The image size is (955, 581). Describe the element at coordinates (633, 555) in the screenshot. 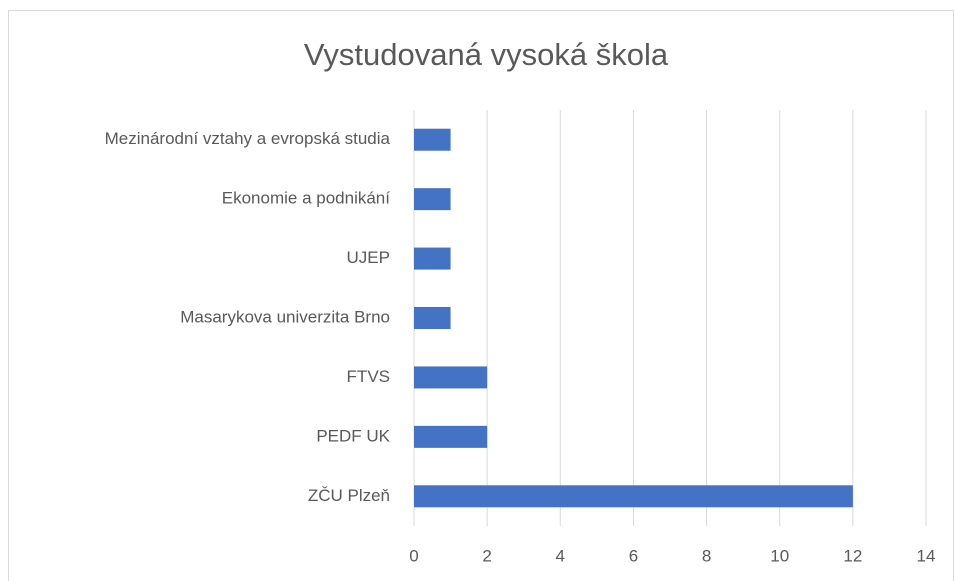

I see `x-tick-label: 6` at that location.